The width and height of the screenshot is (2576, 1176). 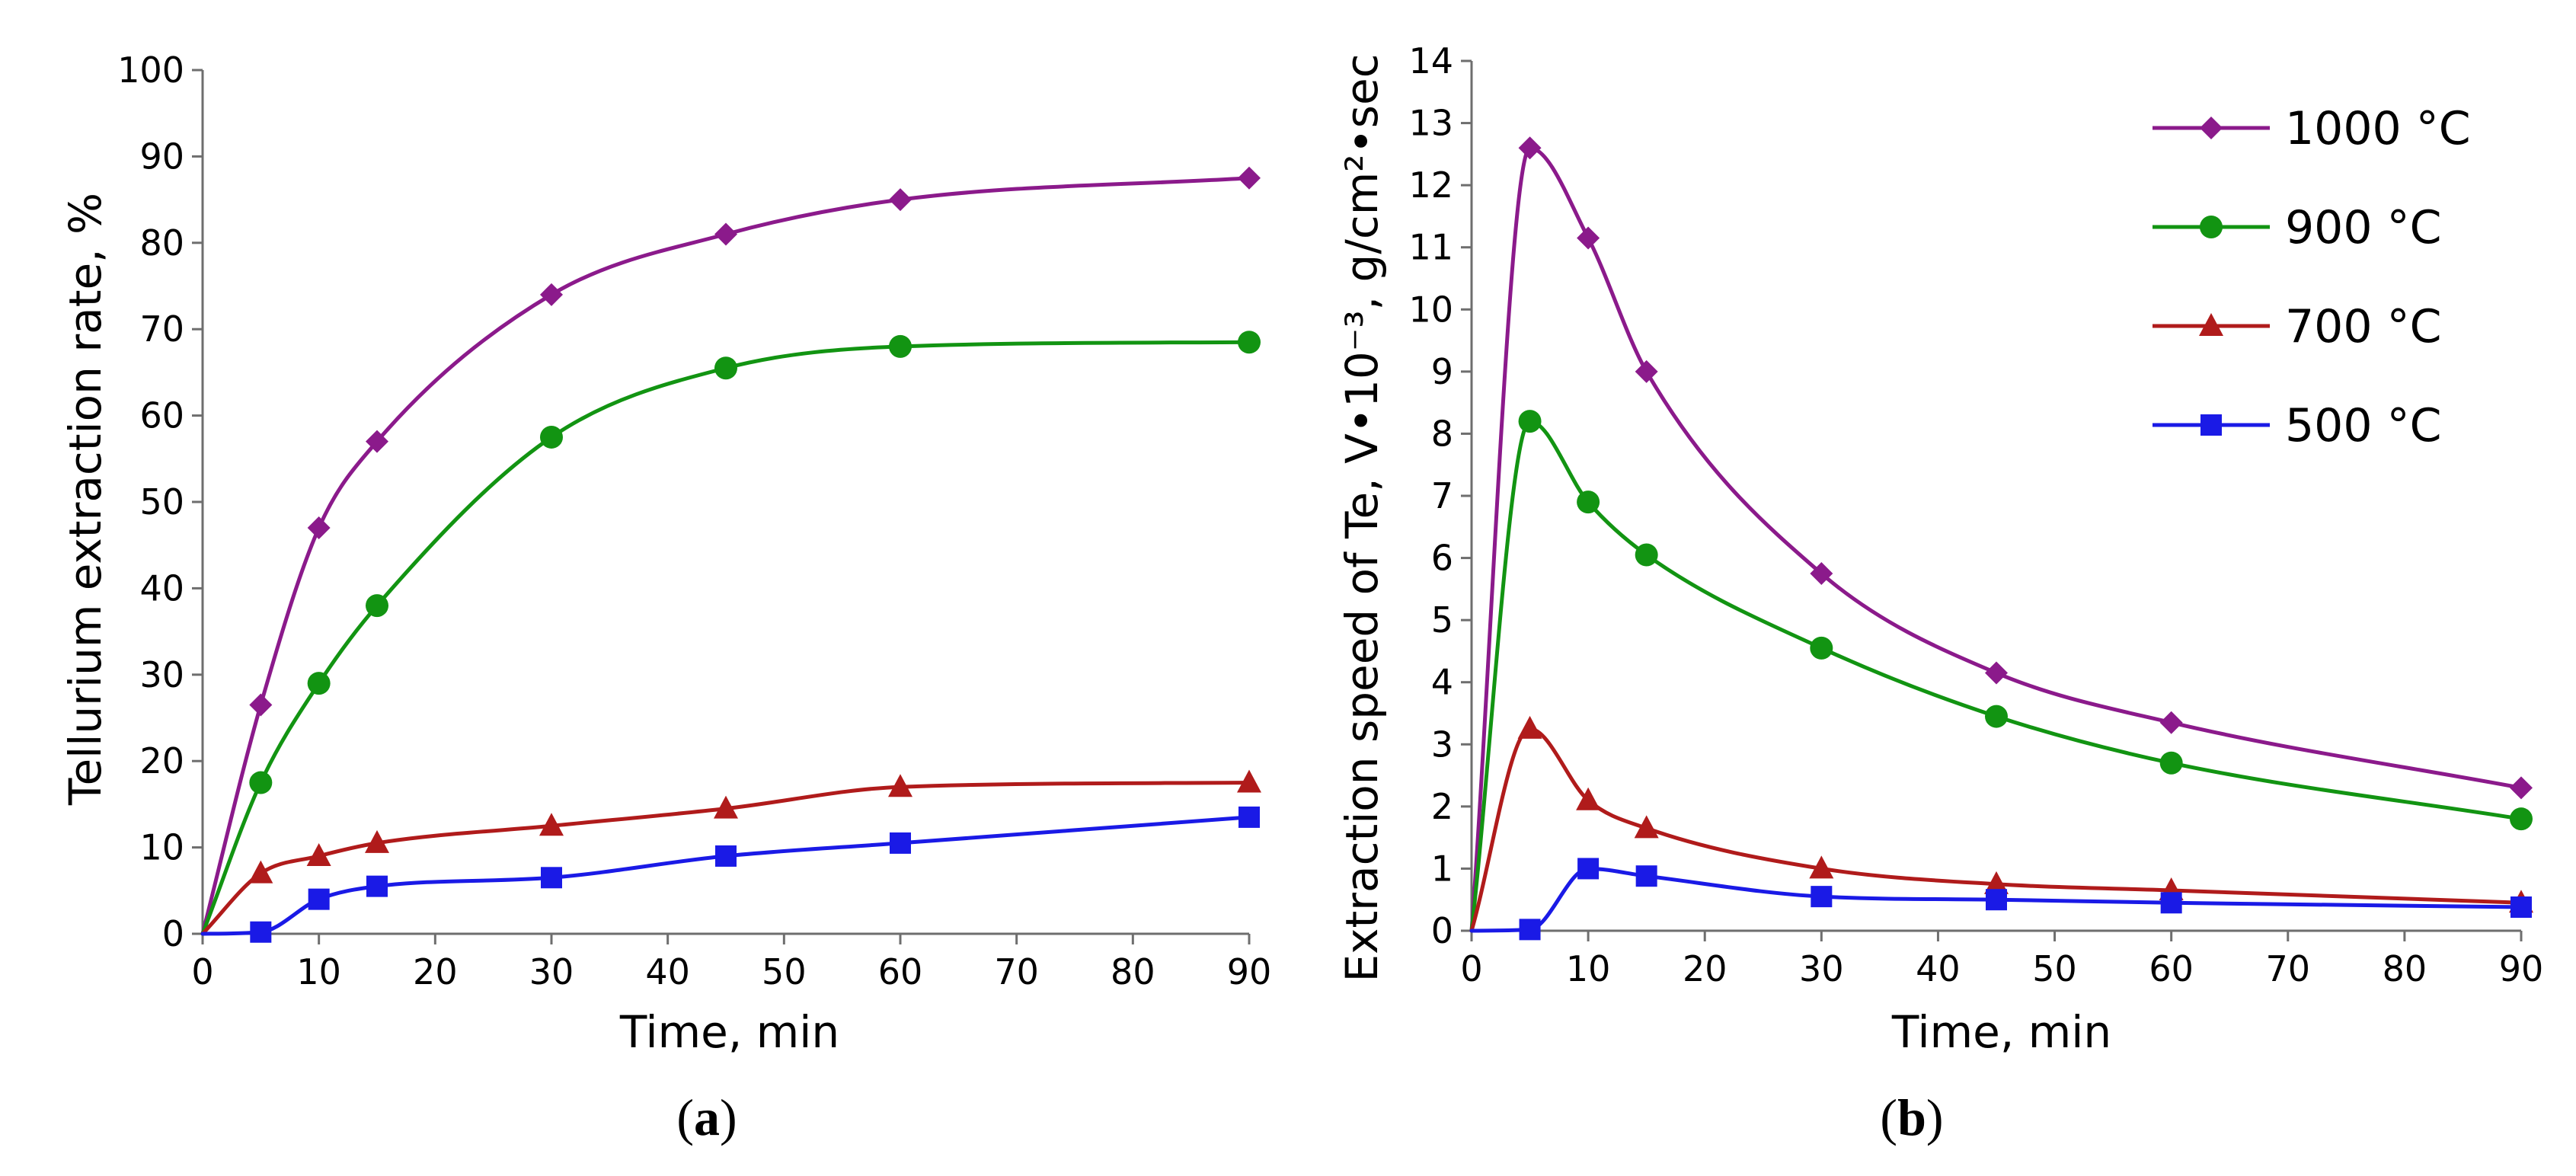 I want to click on chart-a-x-tick-label: 60, so click(x=900, y=971).